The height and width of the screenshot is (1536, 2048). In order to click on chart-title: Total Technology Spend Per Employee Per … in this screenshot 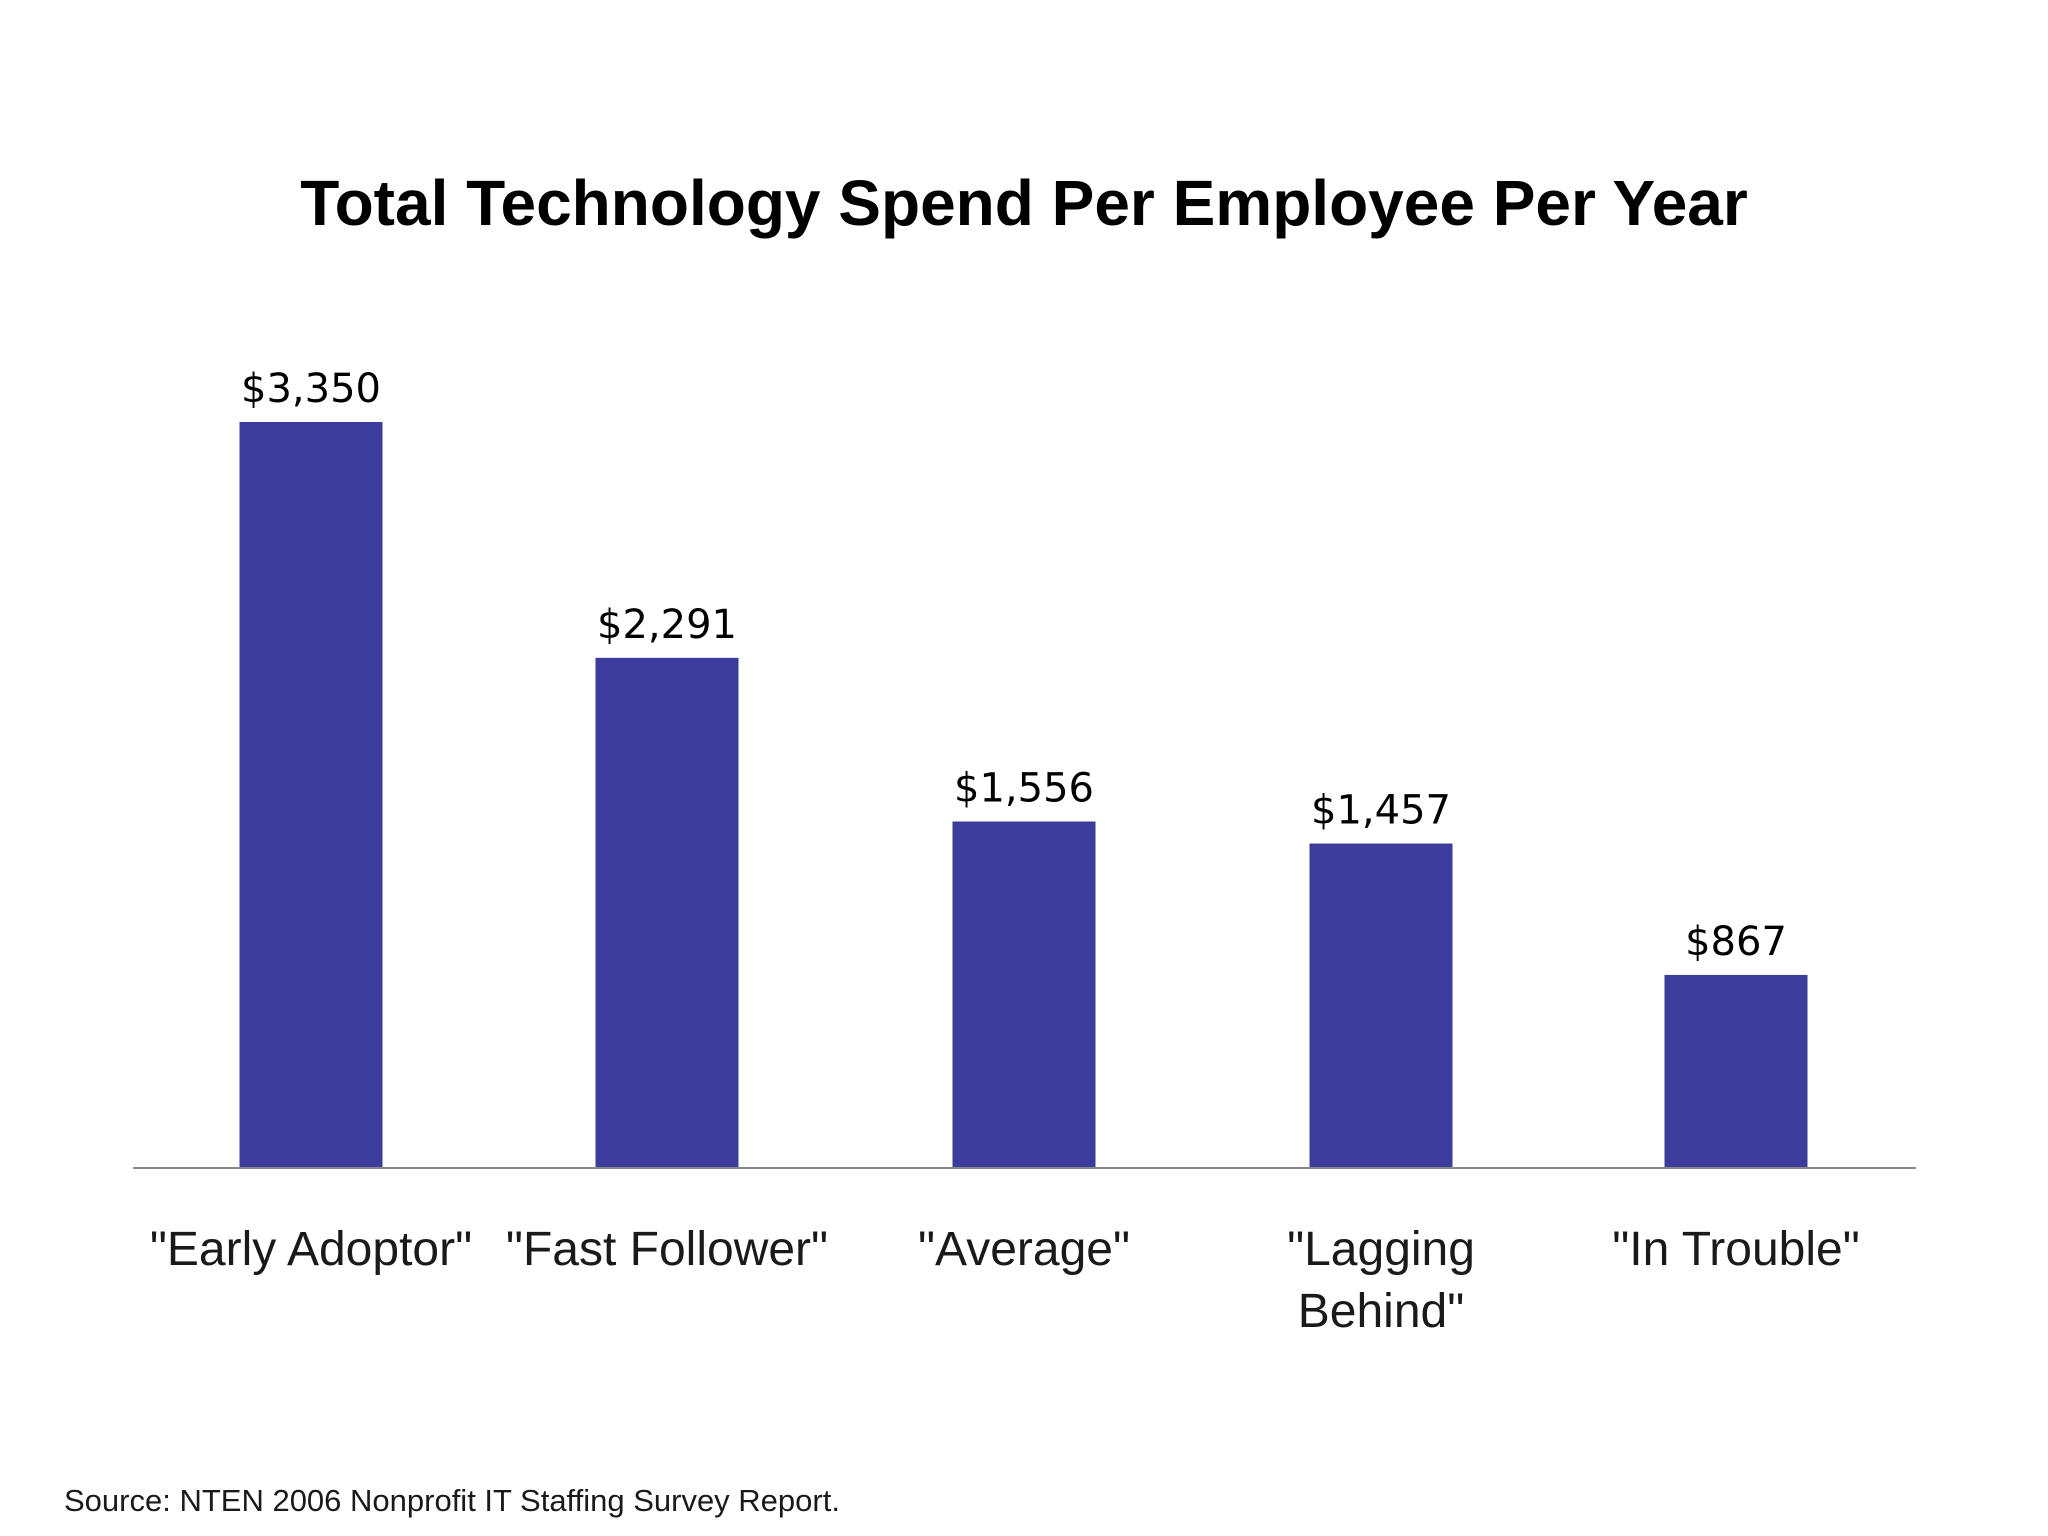, I will do `click(1024, 203)`.